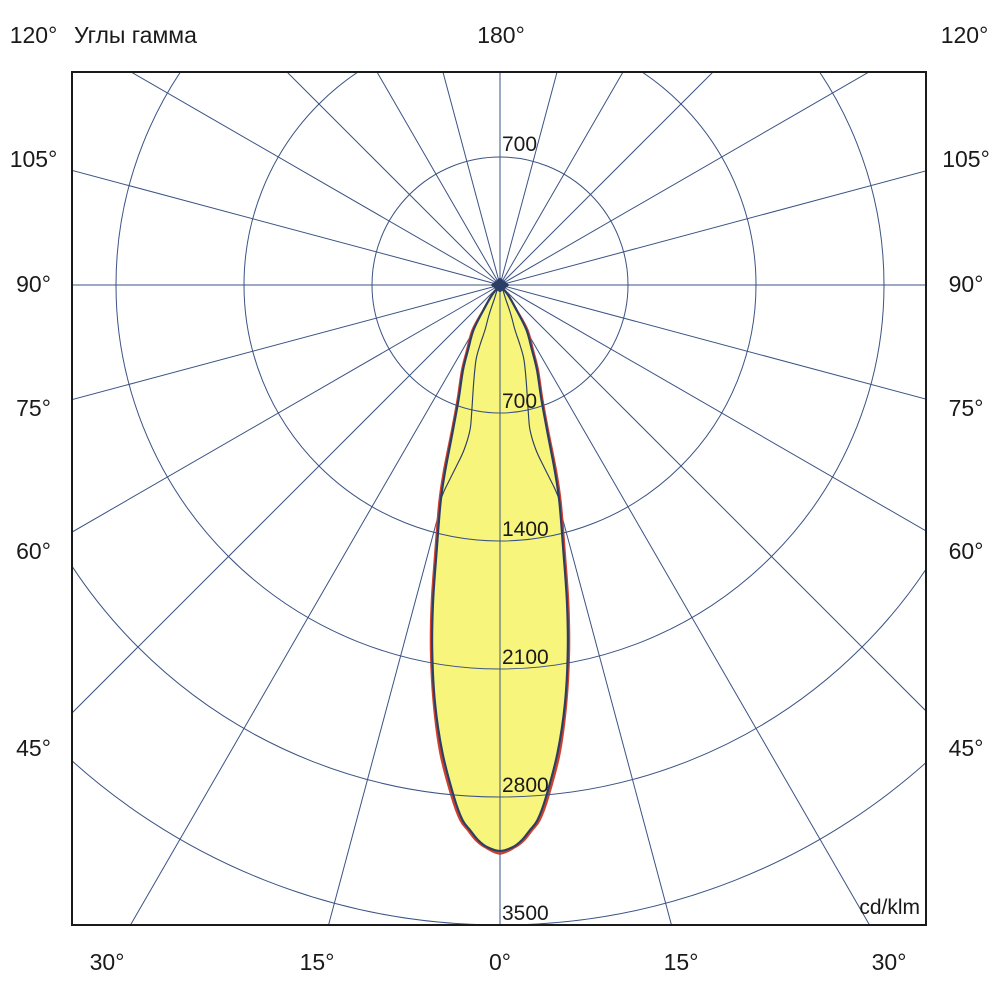  What do you see at coordinates (135, 35) in the screenshot?
I see `svg-text: Углы гамма` at bounding box center [135, 35].